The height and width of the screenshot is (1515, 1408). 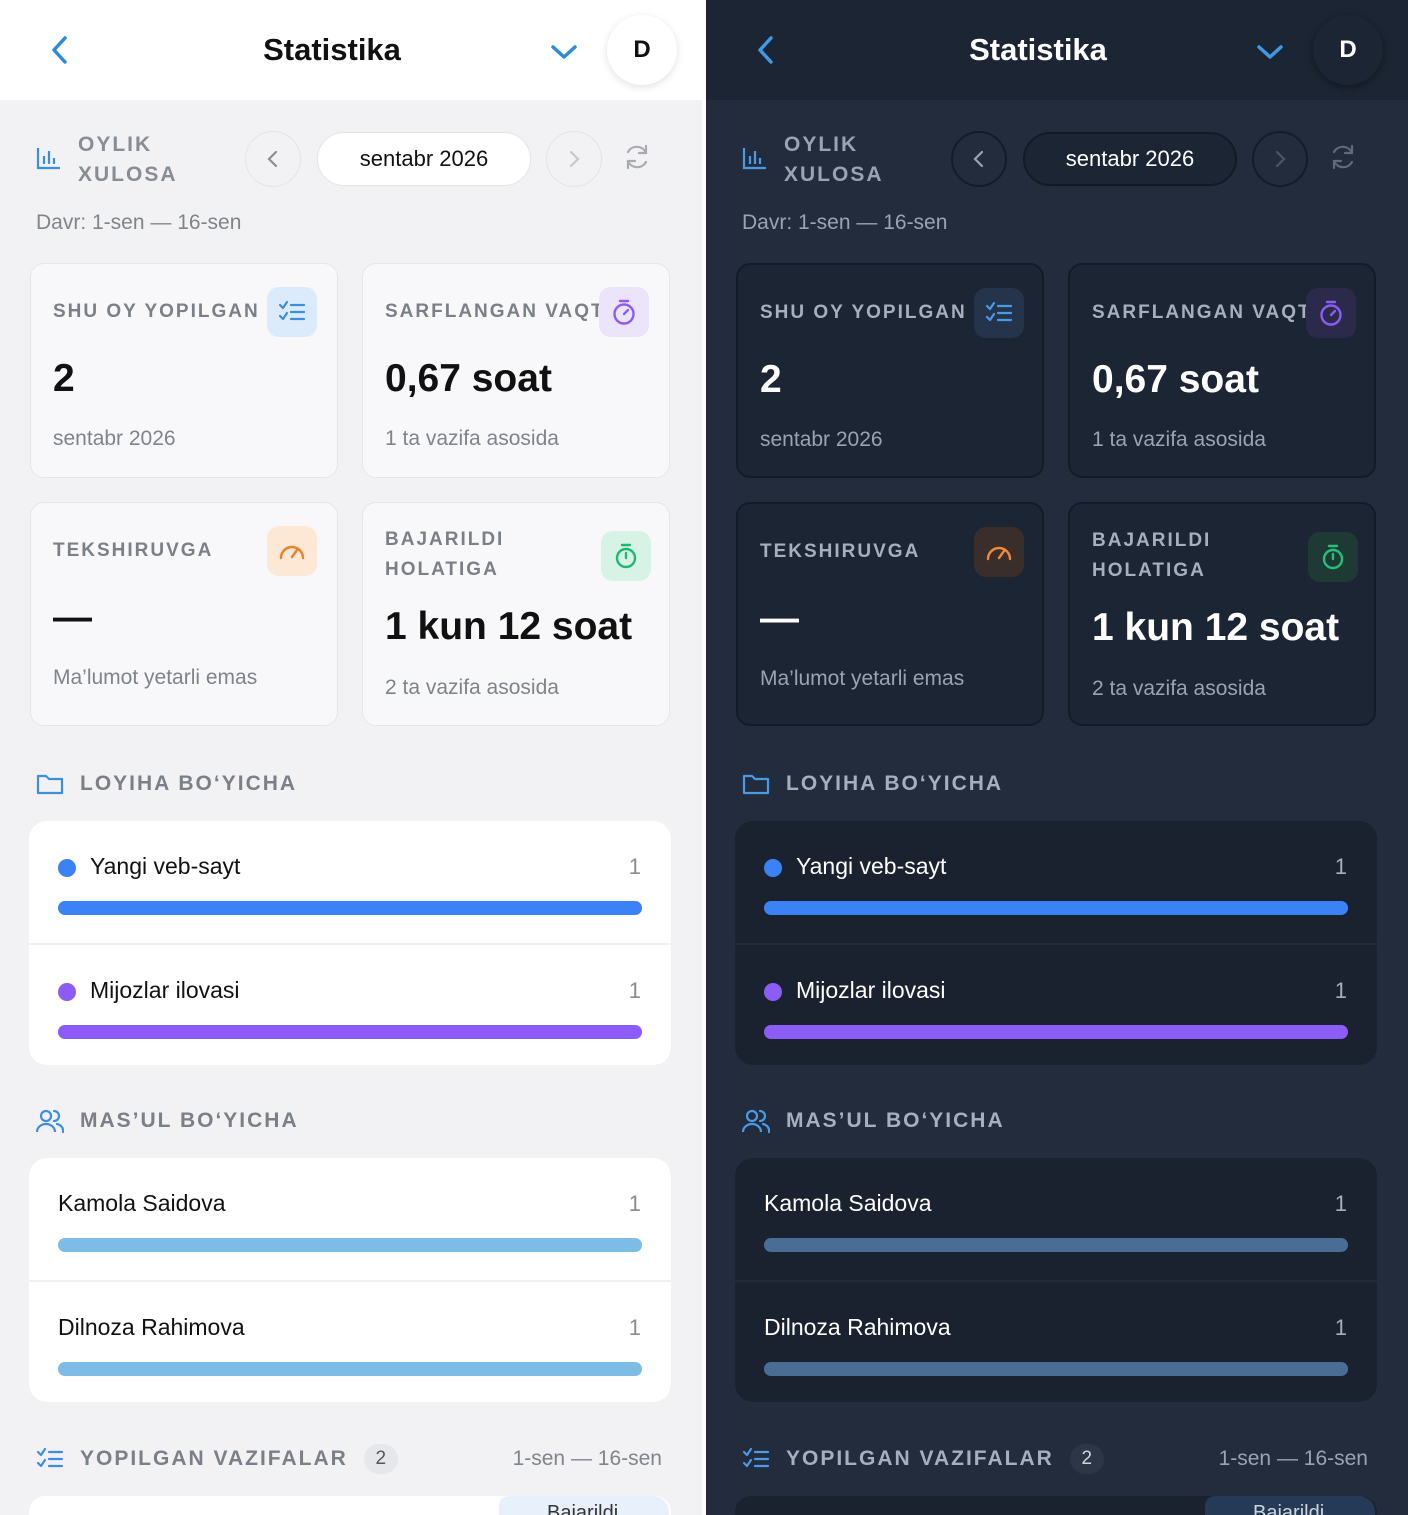 I want to click on assignee-name: Dilnoza Rahimova, so click(x=857, y=1327).